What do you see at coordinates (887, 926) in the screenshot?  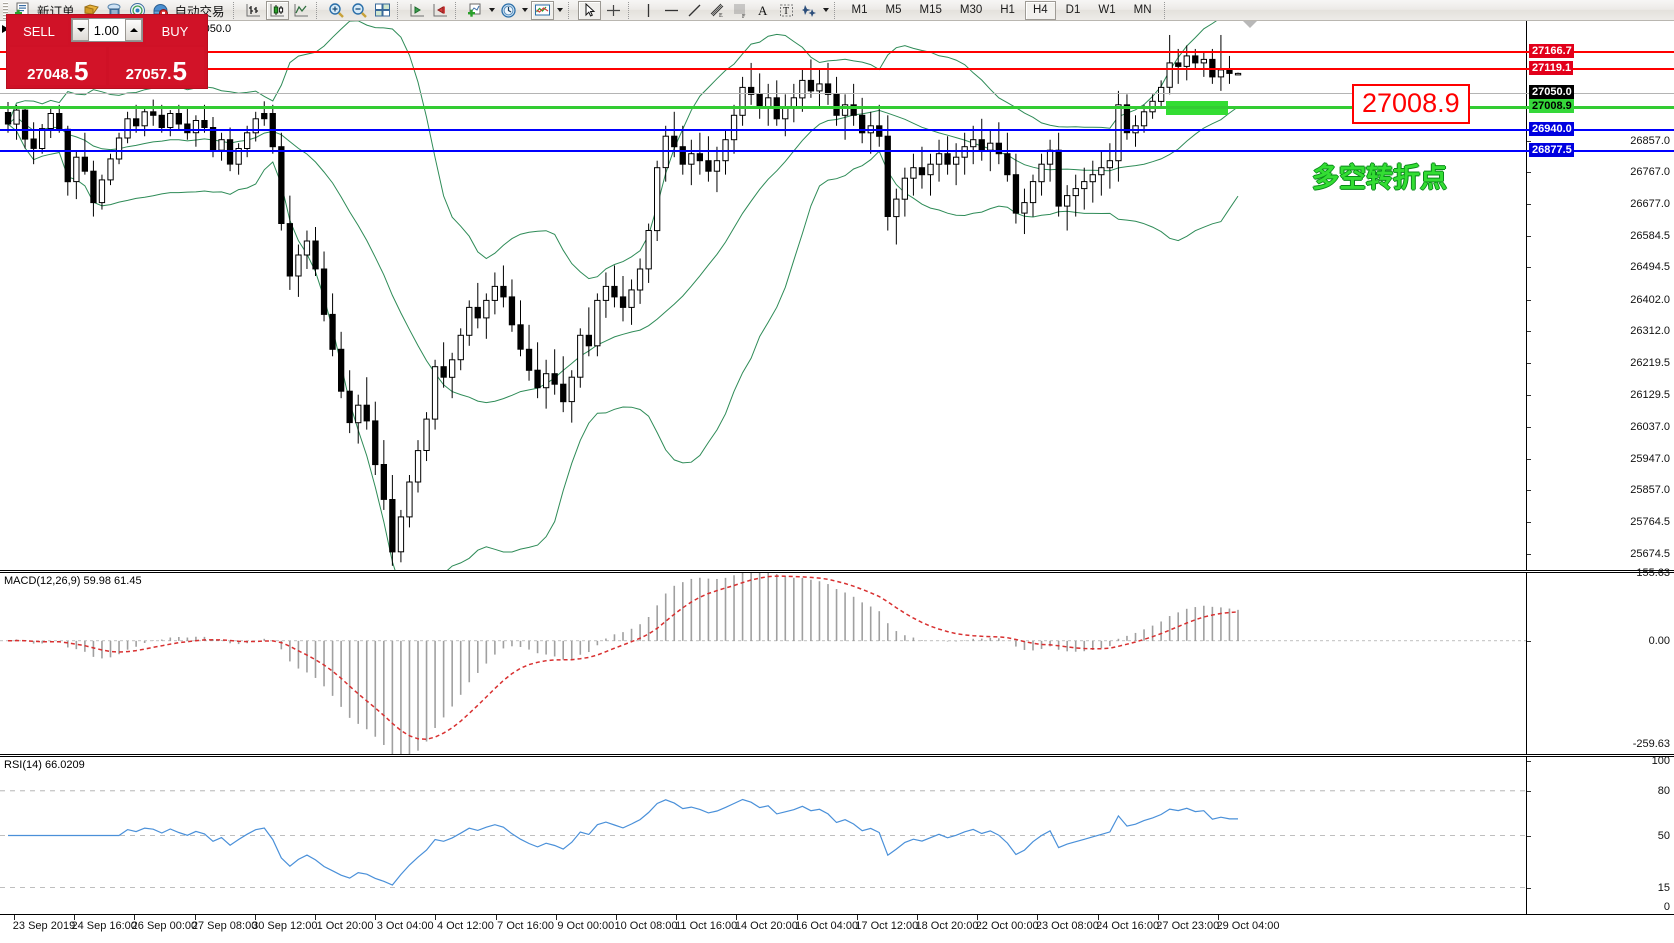 I see `time-axis-tick: 17 Oct 12:00` at bounding box center [887, 926].